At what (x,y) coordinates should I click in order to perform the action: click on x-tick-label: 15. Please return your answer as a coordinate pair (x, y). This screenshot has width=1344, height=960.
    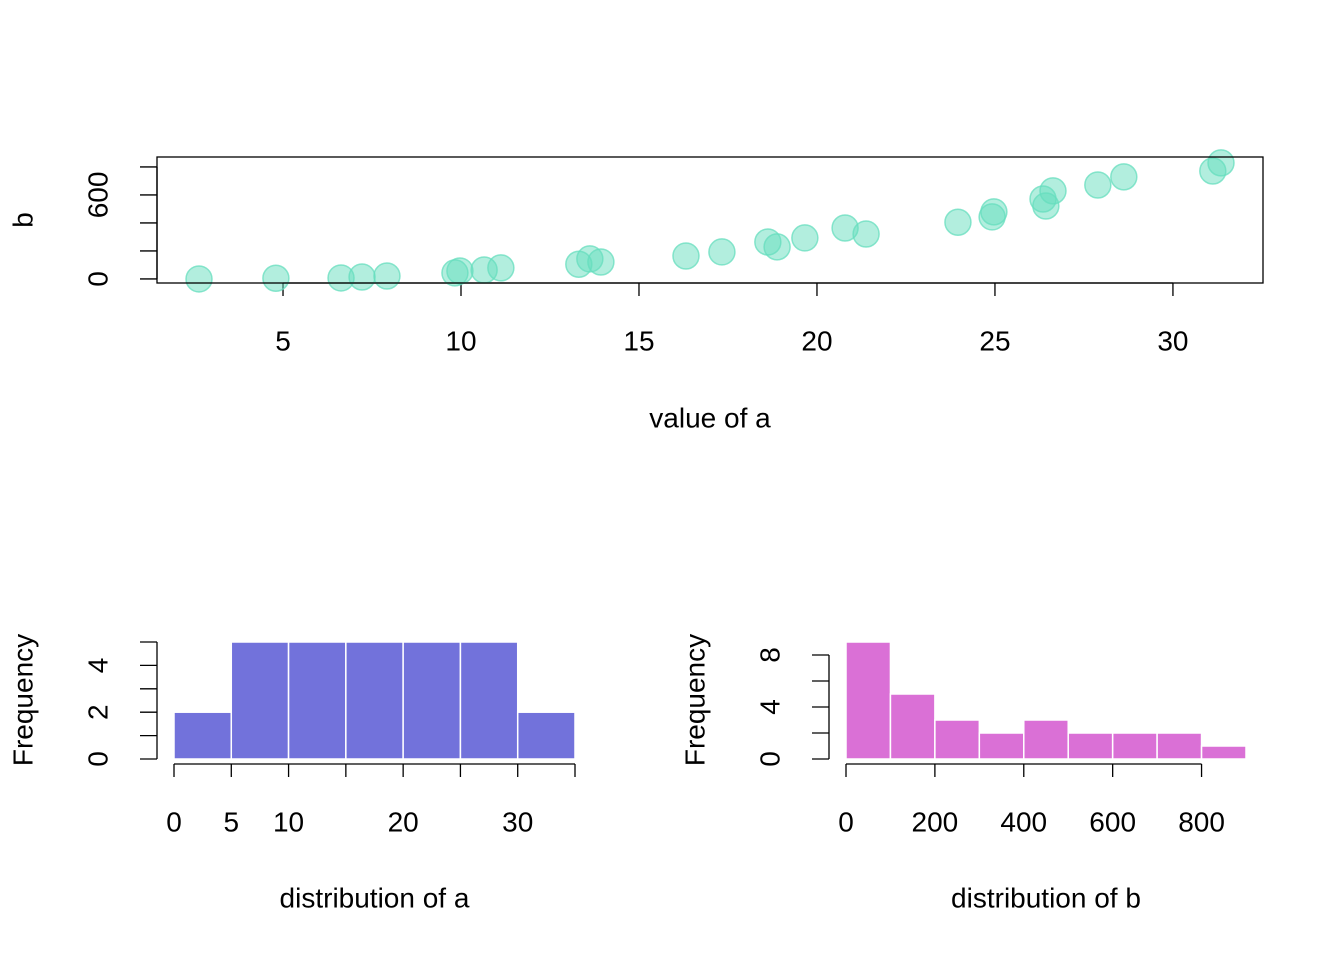
    Looking at the image, I should click on (638, 340).